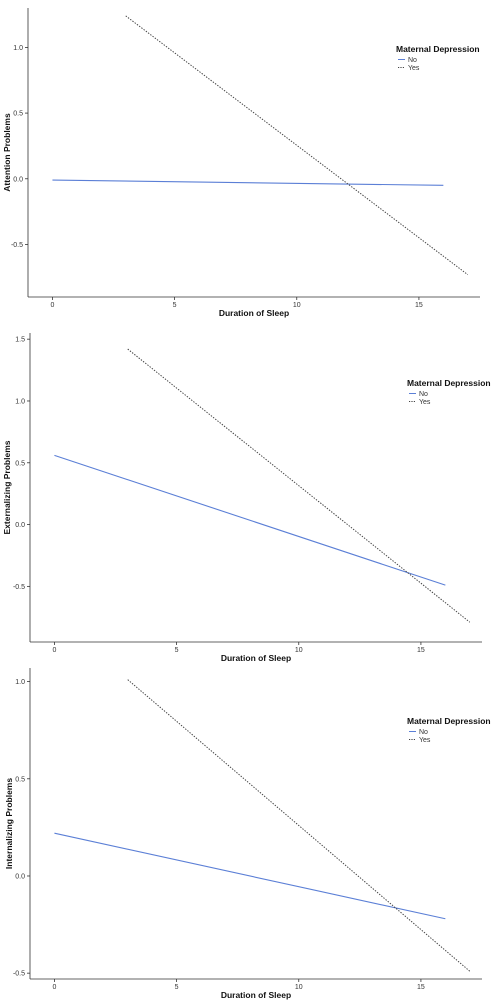 The width and height of the screenshot is (499, 1000). Describe the element at coordinates (7, 152) in the screenshot. I see `y-axis-title: Attention Problems` at that location.